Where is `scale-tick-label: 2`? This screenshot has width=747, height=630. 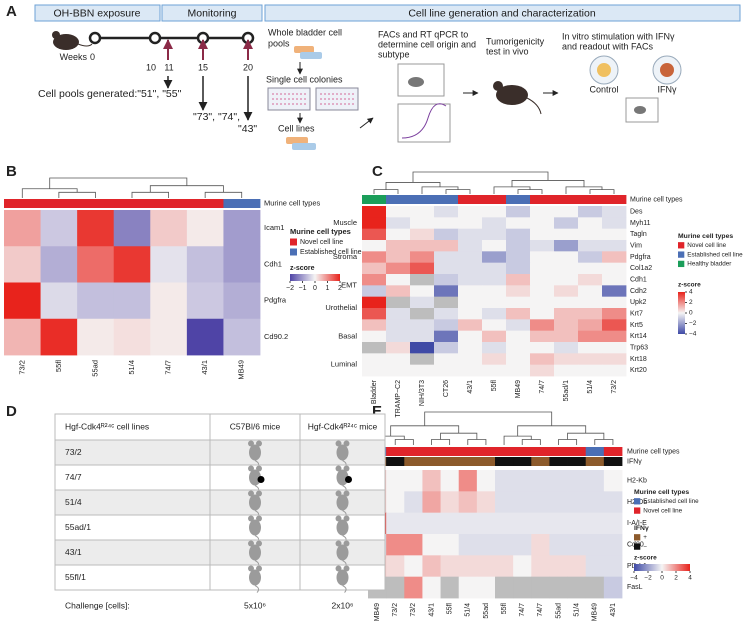 scale-tick-label: 2 is located at coordinates (691, 302).